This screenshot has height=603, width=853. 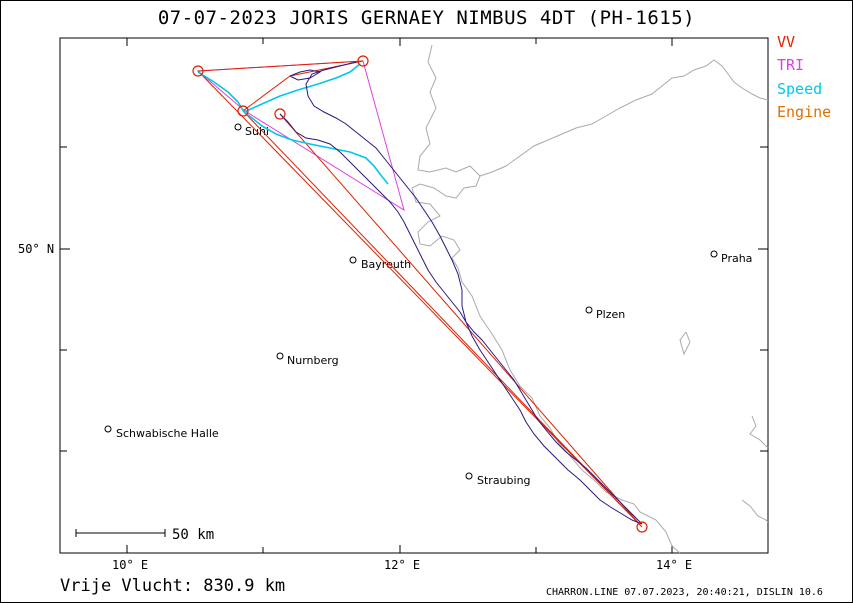 I want to click on city-label-plzen: Plzen, so click(x=610, y=314).